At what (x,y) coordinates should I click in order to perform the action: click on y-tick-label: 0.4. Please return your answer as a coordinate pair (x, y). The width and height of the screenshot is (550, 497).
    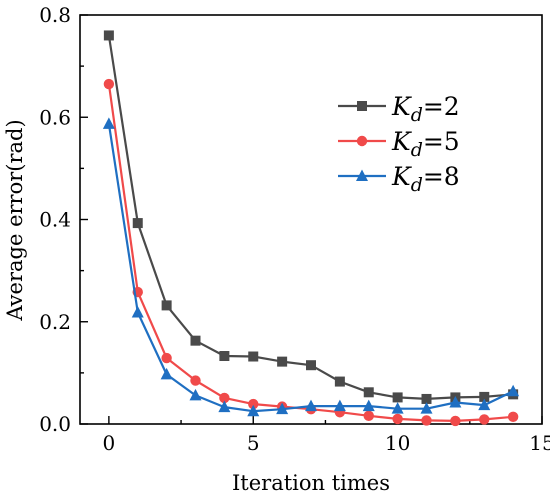
    Looking at the image, I should click on (55, 220).